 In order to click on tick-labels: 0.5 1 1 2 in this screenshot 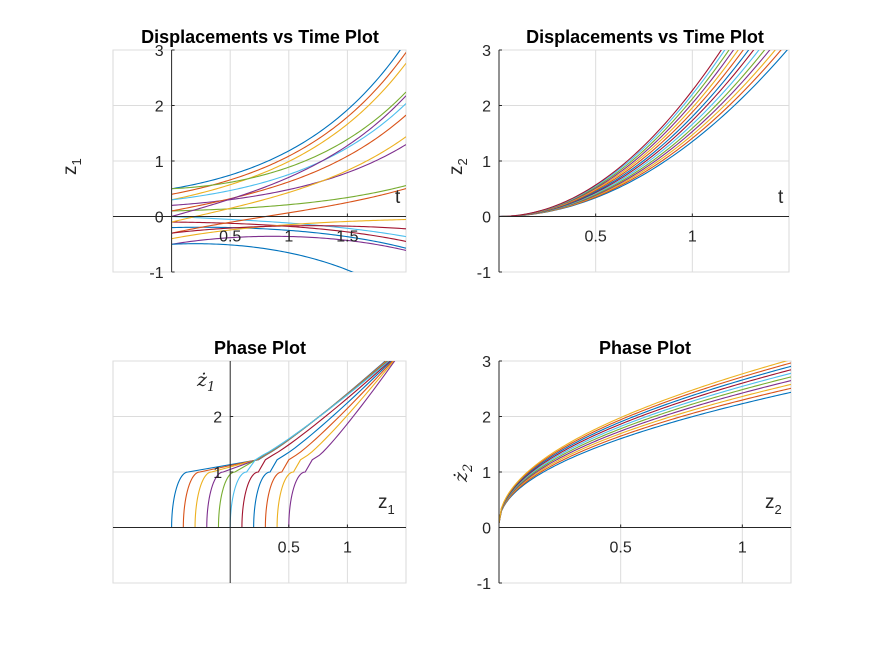, I will do `click(282, 483)`.